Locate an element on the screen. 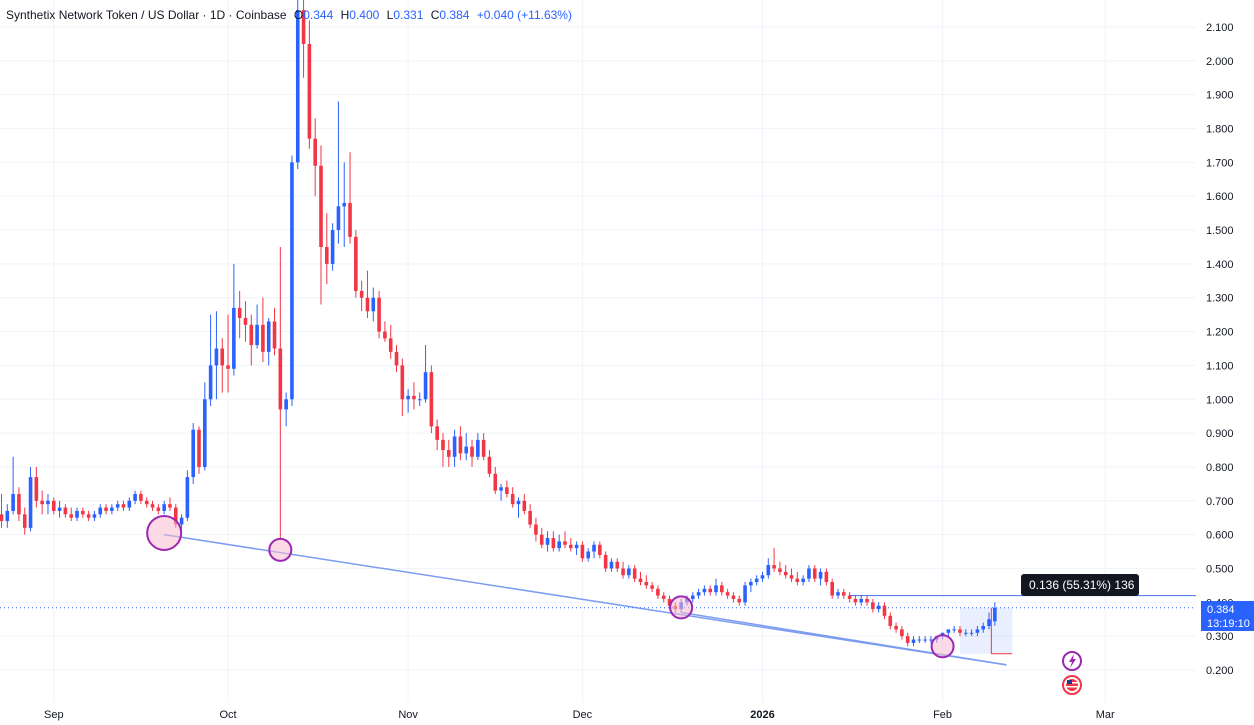 The width and height of the screenshot is (1254, 725). price-tick-label: 1.400 is located at coordinates (1220, 265).